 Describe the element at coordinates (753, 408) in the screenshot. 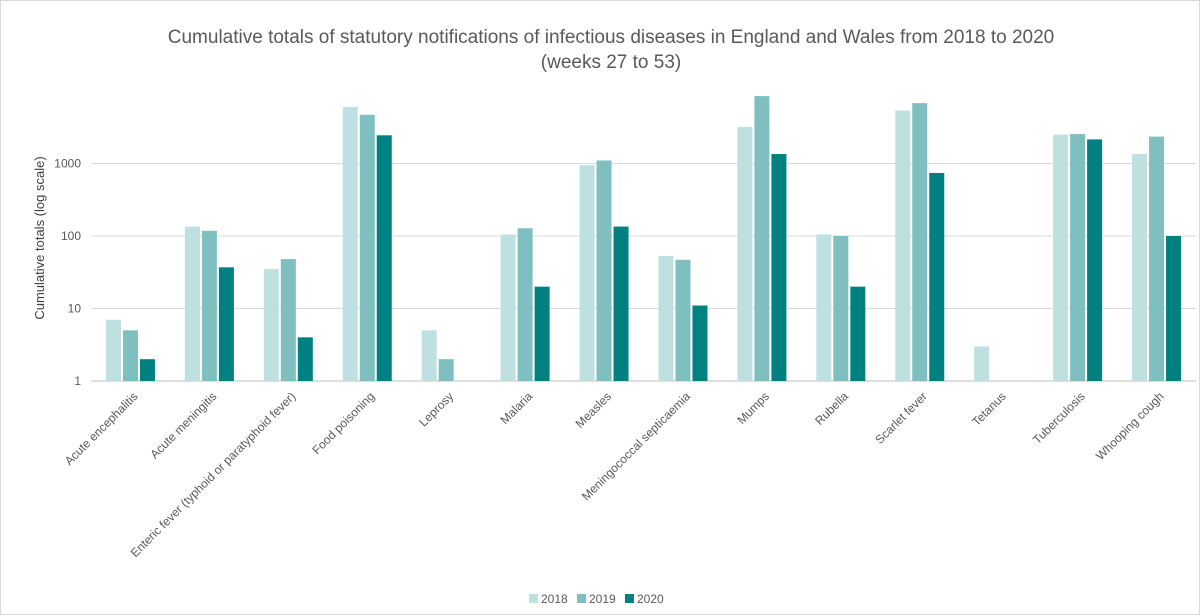

I see `x-tick-label: Mumps` at that location.